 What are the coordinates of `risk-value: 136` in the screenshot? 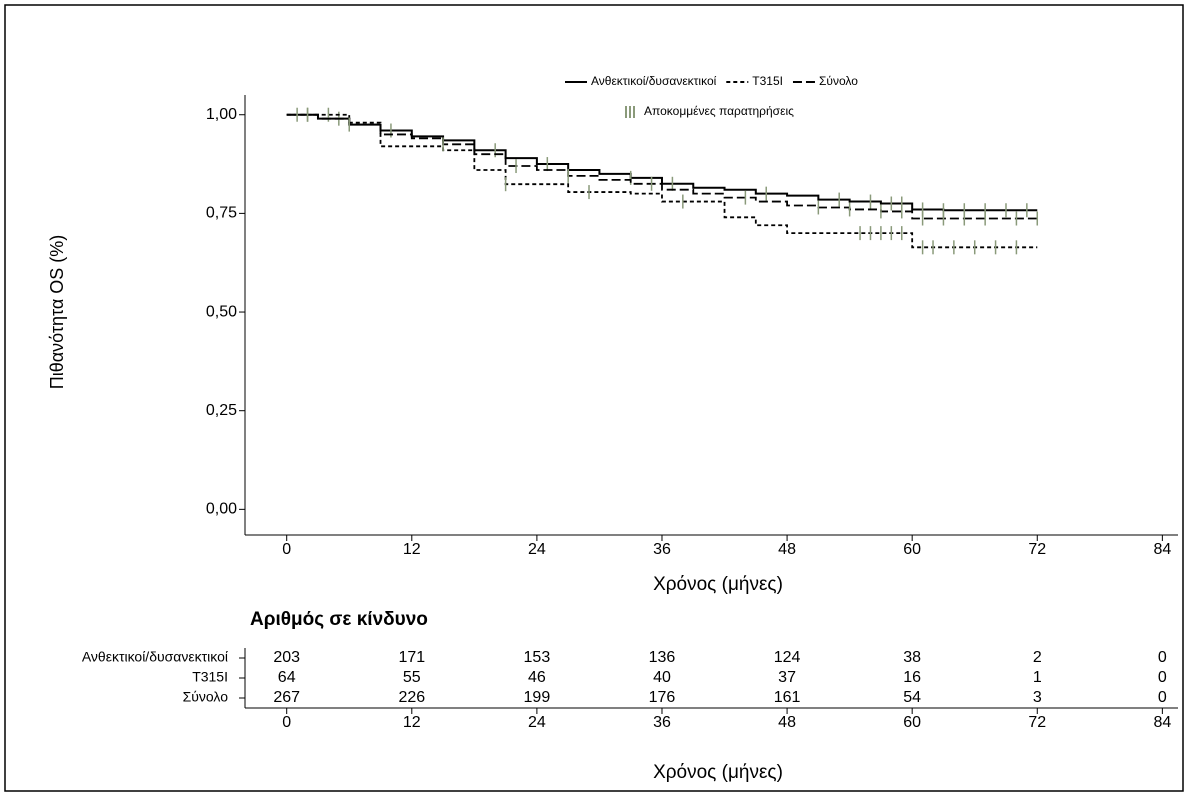 It's located at (662, 657).